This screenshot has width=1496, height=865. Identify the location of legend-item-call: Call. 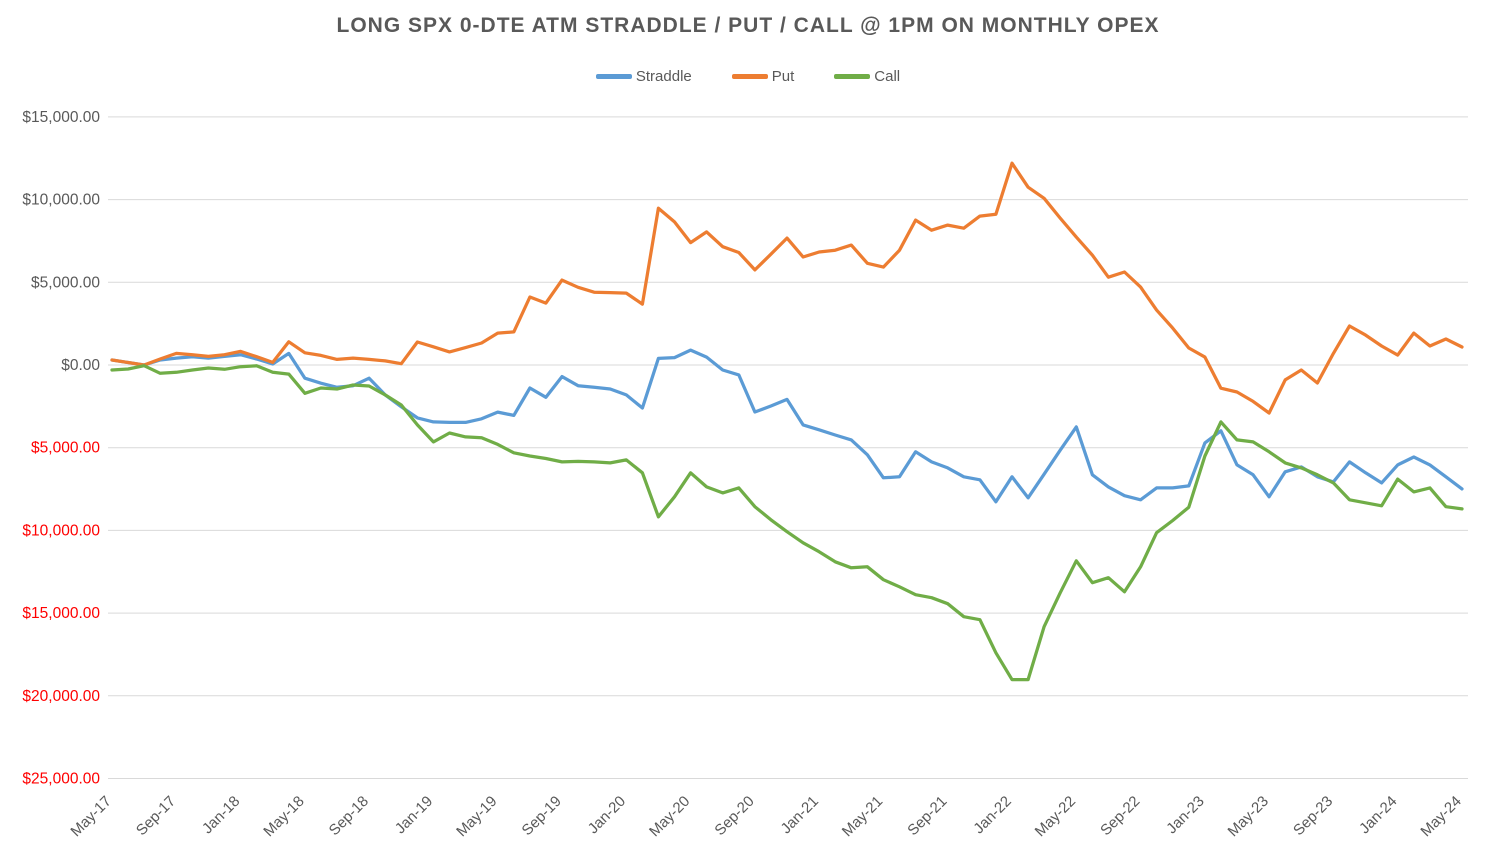
(867, 76).